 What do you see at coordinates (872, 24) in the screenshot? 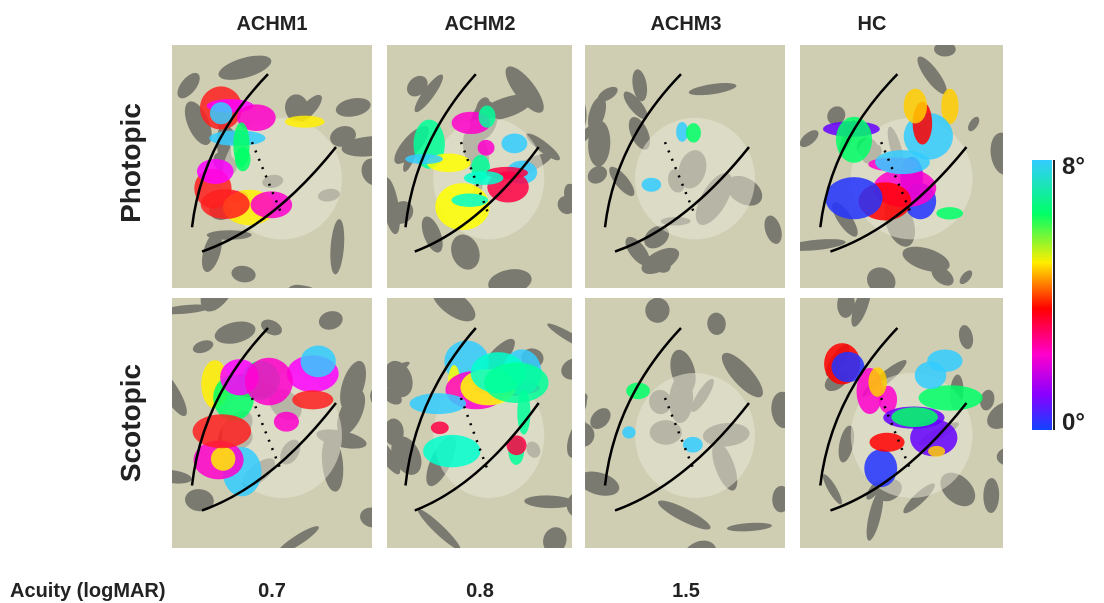
I see `column-header: HC` at bounding box center [872, 24].